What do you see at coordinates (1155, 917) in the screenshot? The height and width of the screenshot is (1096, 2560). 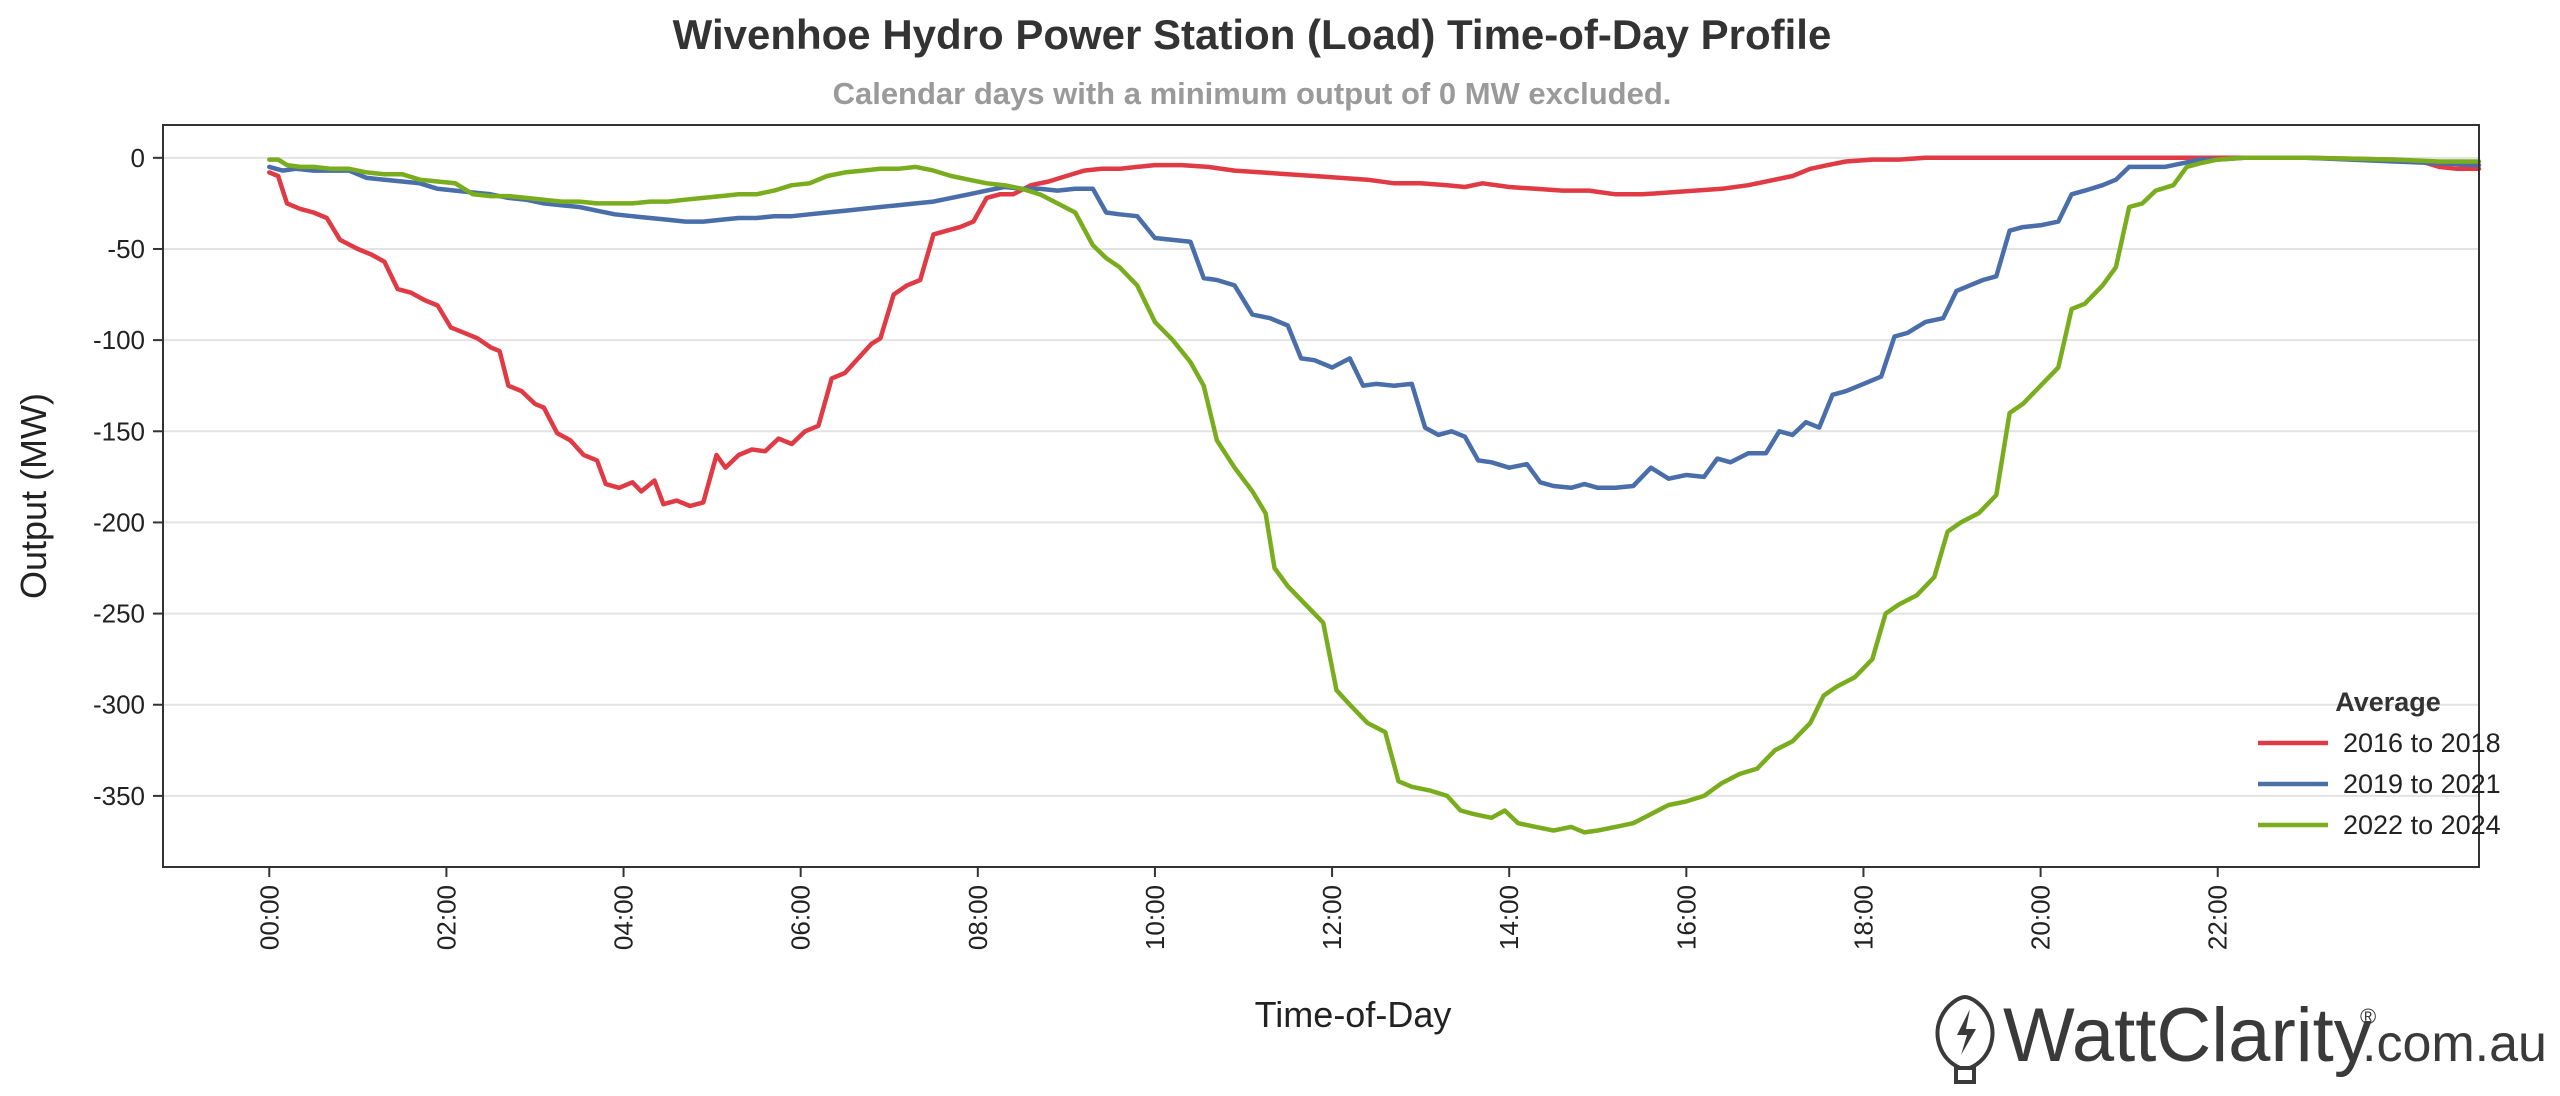 I see `x-tick-label: 10:00` at bounding box center [1155, 917].